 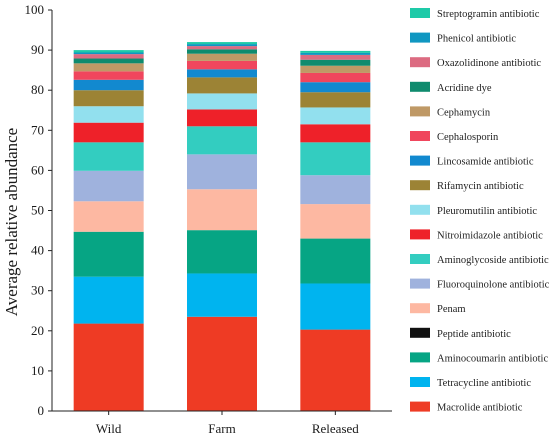 I want to click on x-tick-label: Wild, so click(x=109, y=428).